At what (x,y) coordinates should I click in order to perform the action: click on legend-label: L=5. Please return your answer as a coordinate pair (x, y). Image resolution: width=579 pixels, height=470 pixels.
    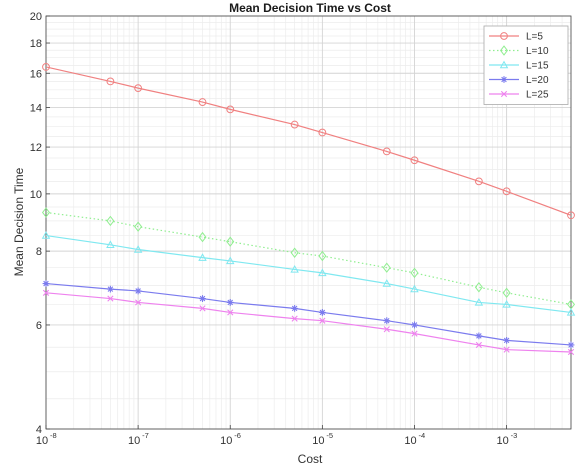
    Looking at the image, I should click on (534, 37).